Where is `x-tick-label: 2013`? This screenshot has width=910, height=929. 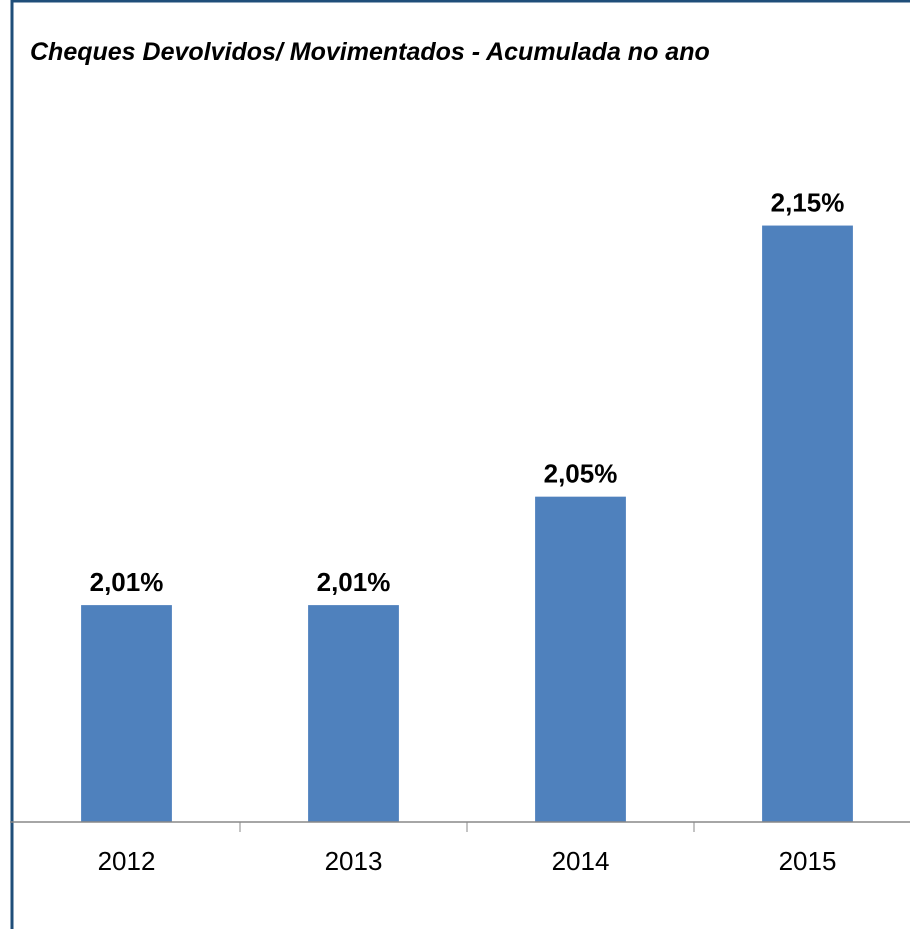
x-tick-label: 2013 is located at coordinates (354, 861).